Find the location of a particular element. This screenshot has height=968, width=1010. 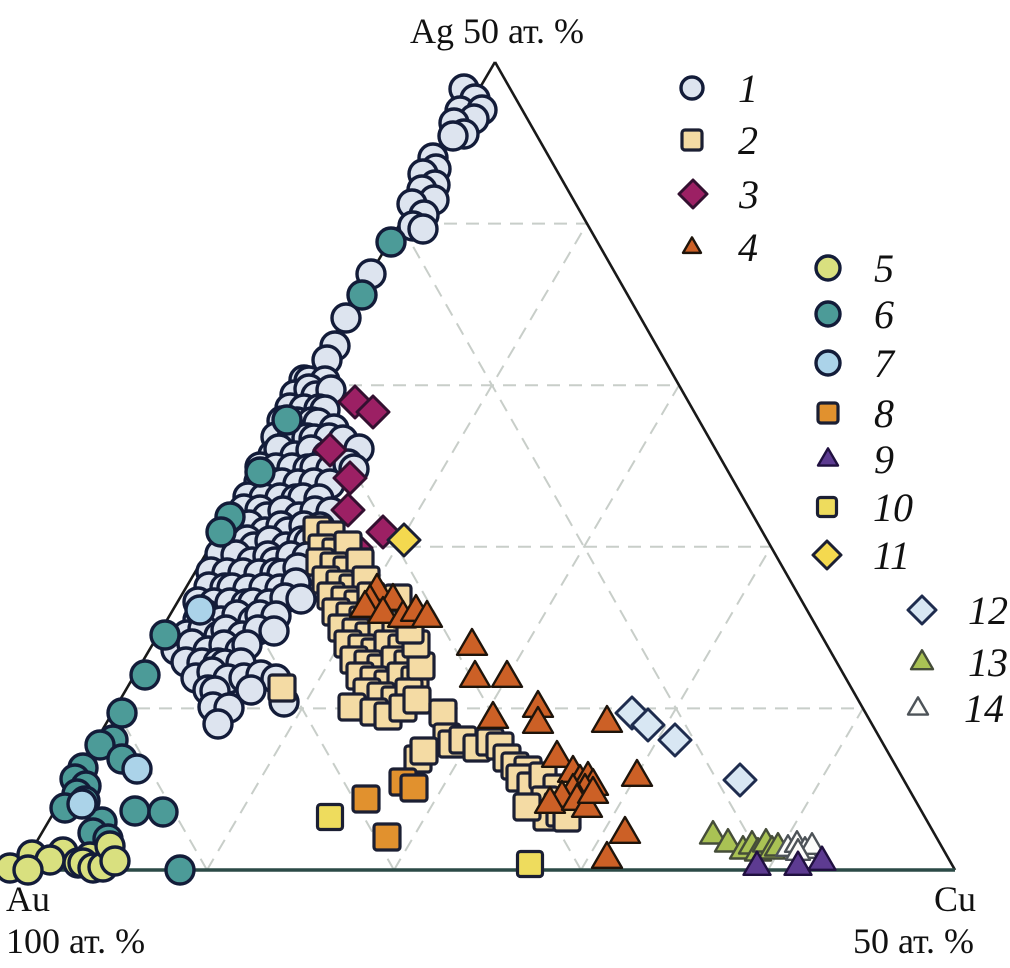

series-s7 is located at coordinates (141, 707).